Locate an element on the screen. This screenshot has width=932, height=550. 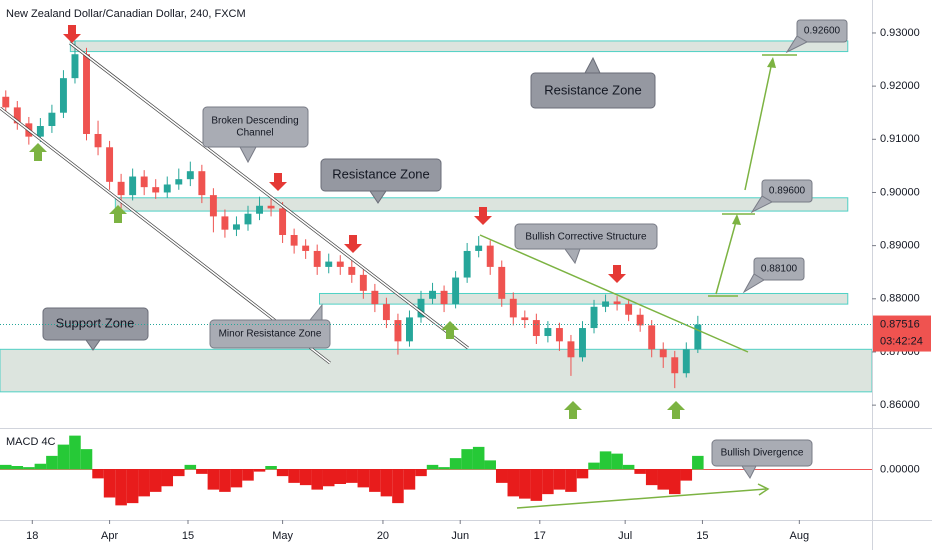
y-tick-label: 0.86000 is located at coordinates (900, 405).